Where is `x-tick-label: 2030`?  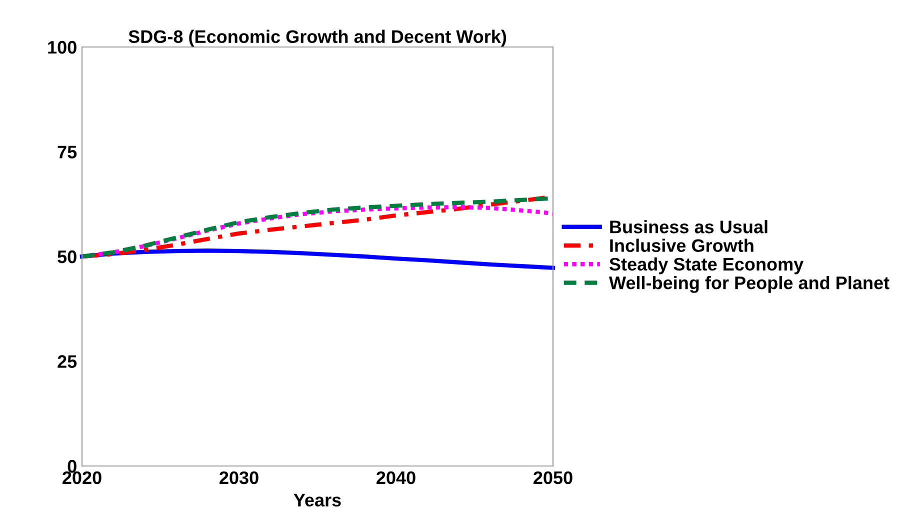
x-tick-label: 2030 is located at coordinates (239, 477).